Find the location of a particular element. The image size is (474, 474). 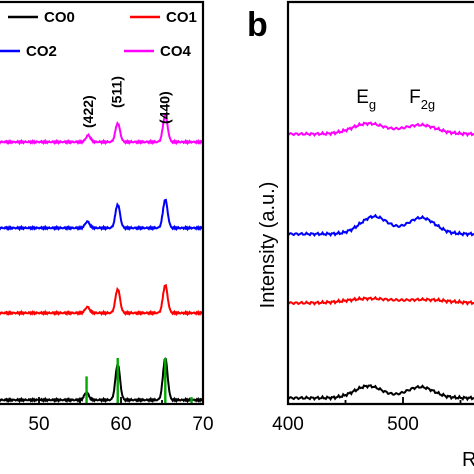

peak-label-0: (422) is located at coordinates (88, 111).